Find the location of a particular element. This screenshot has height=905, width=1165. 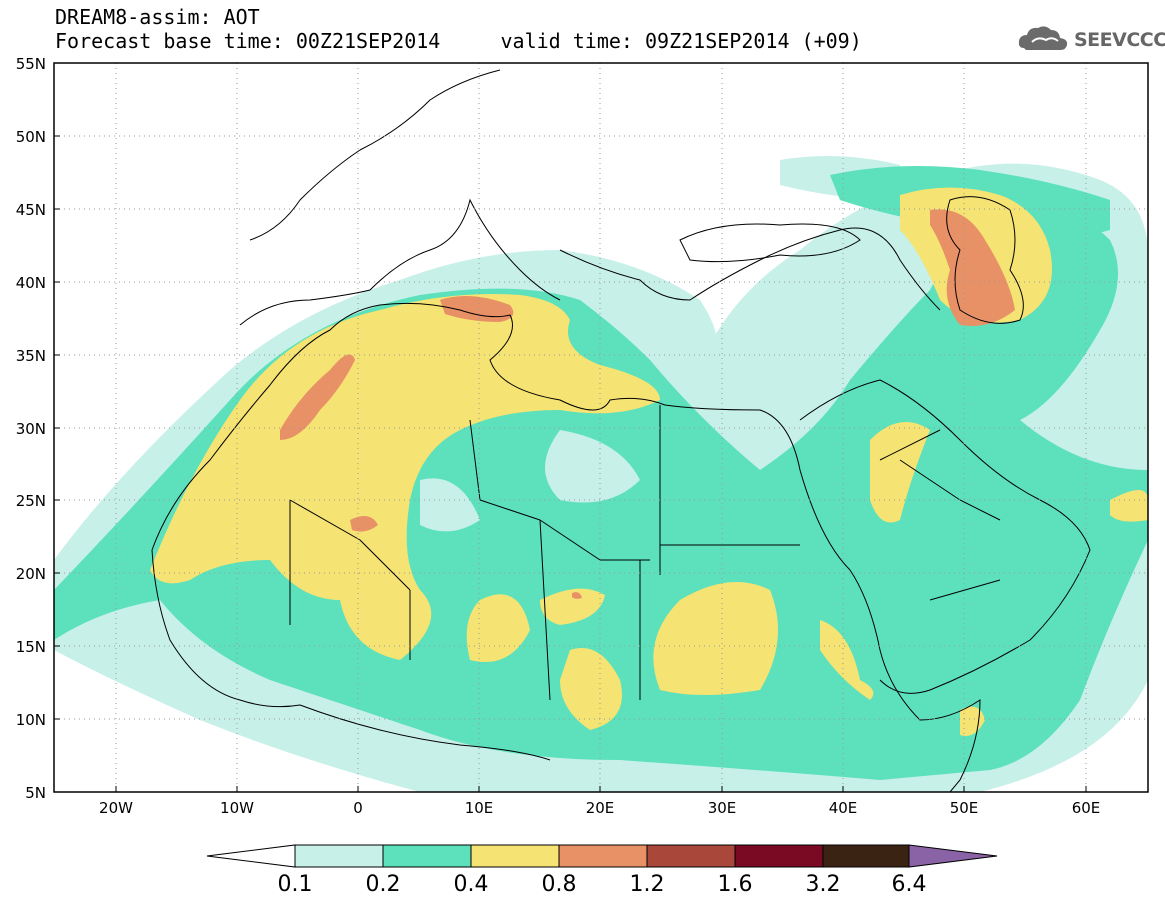

lon-label: 30E is located at coordinates (722, 808).